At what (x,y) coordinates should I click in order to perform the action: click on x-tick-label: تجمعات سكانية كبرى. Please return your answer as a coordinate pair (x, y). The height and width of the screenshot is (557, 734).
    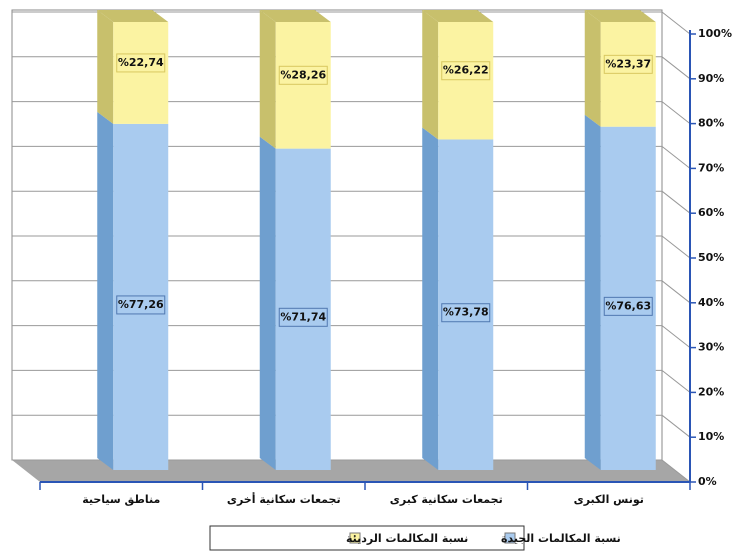
    Looking at the image, I should click on (446, 499).